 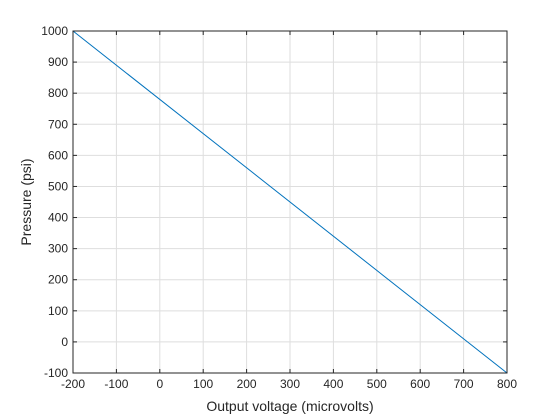 What do you see at coordinates (58, 62) in the screenshot?
I see `y-tick-label: 900` at bounding box center [58, 62].